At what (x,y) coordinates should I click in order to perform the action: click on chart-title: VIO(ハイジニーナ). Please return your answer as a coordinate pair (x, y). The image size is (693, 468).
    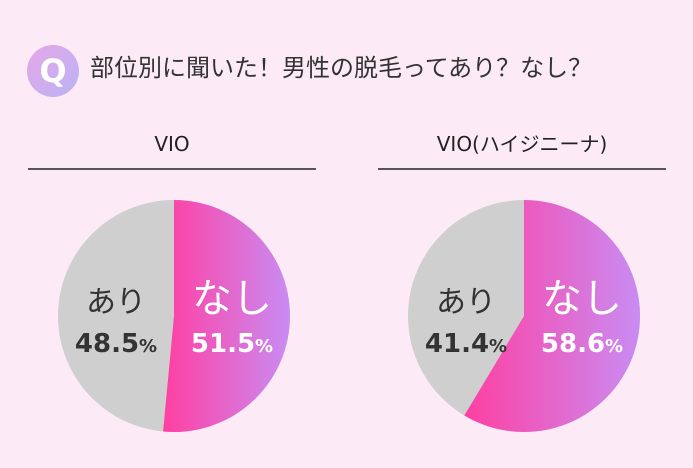
    Looking at the image, I should click on (522, 144).